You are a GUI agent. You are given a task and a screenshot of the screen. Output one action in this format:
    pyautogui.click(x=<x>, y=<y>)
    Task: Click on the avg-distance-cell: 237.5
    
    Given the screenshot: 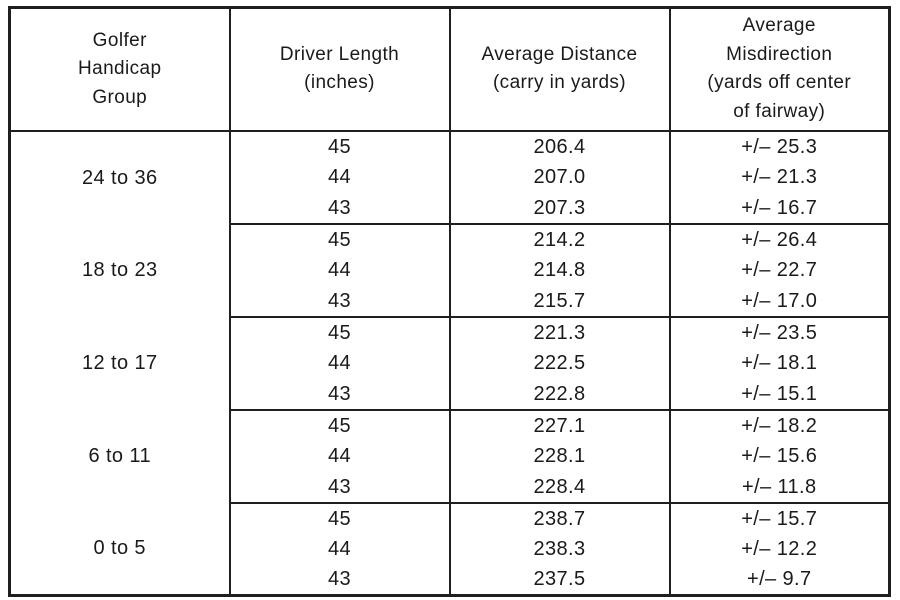 What is the action you would take?
    pyautogui.click(x=559, y=580)
    